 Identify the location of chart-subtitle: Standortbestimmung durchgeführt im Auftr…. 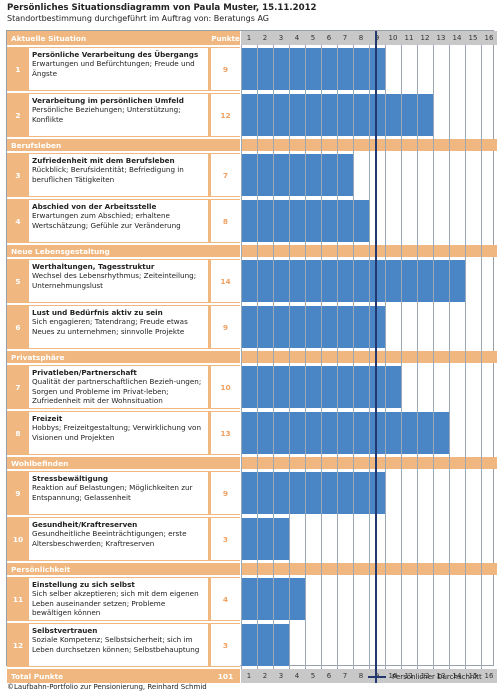
(138, 18).